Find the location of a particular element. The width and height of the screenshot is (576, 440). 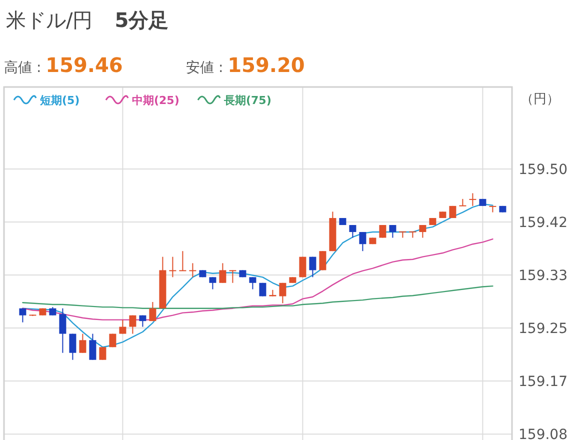

legend-label: 中期(25) is located at coordinates (156, 100).